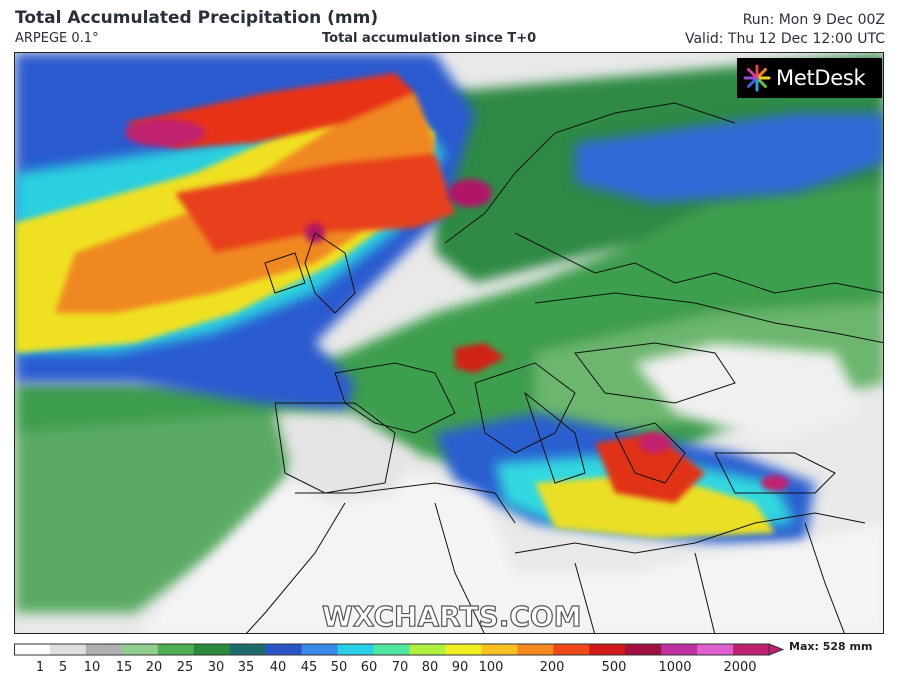 The image size is (900, 691). Describe the element at coordinates (675, 667) in the screenshot. I see `legend-tick-label: 1000` at that location.